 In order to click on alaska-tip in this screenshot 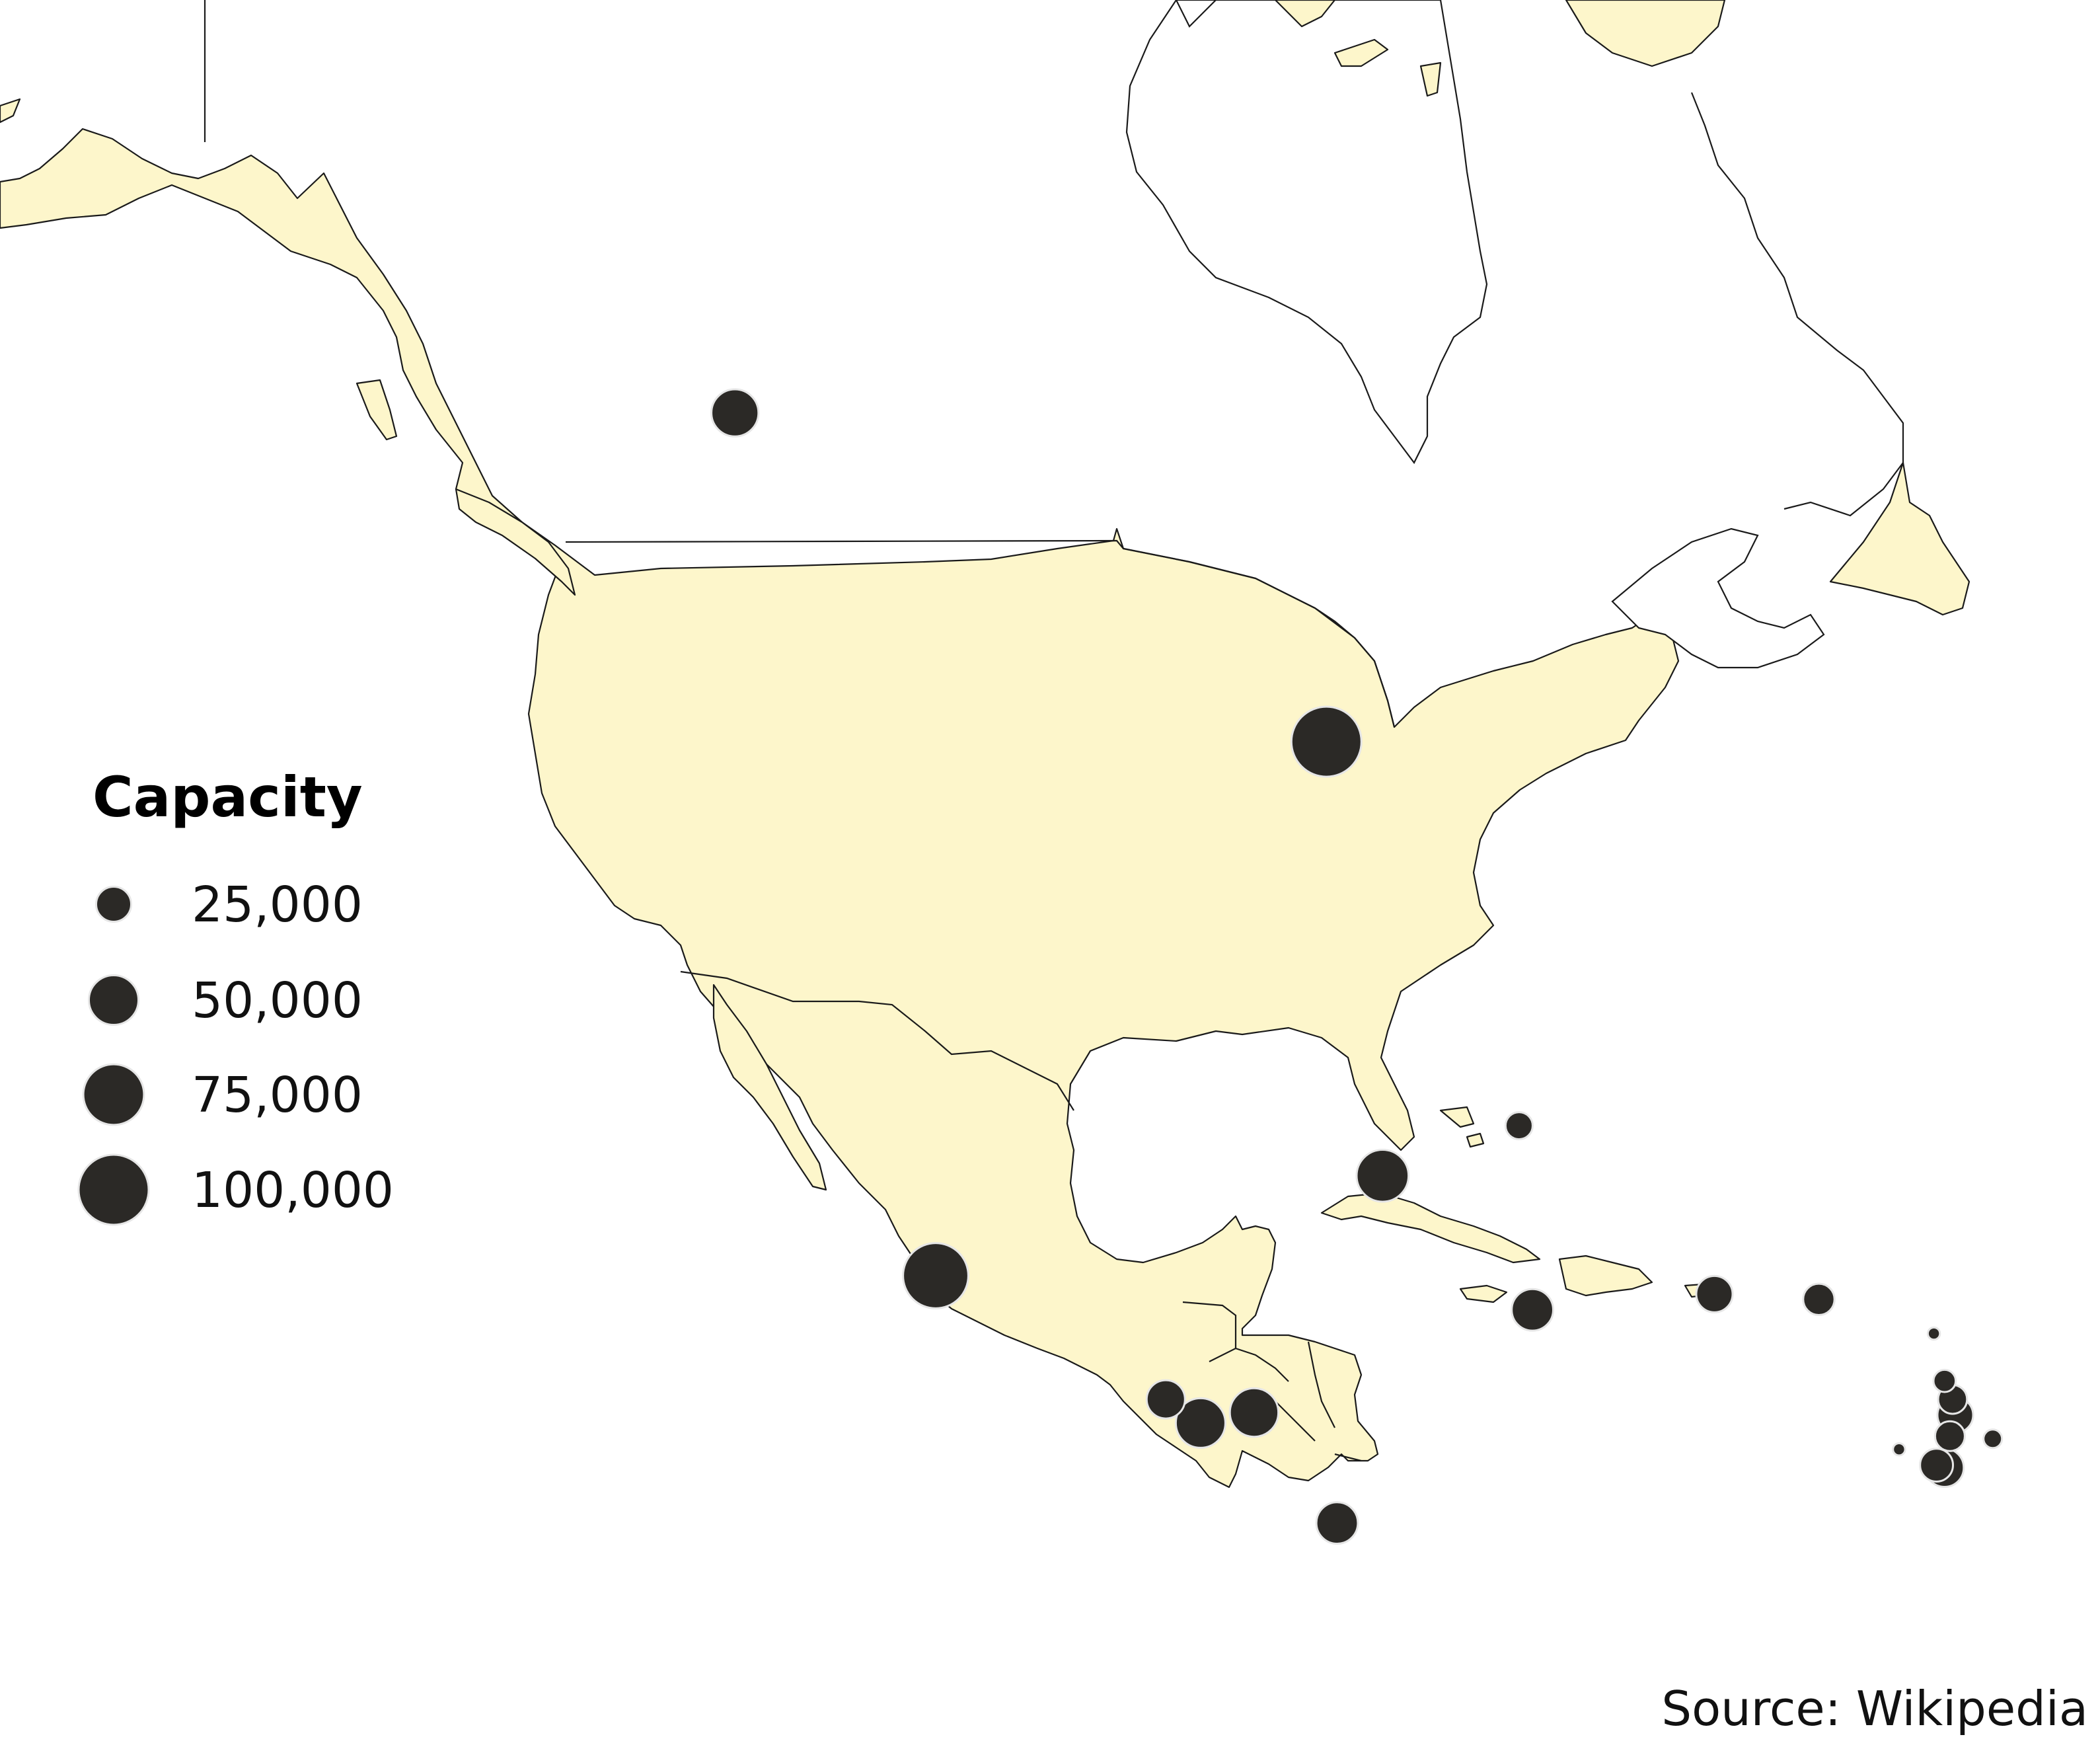, I will do `click(10, 111)`.